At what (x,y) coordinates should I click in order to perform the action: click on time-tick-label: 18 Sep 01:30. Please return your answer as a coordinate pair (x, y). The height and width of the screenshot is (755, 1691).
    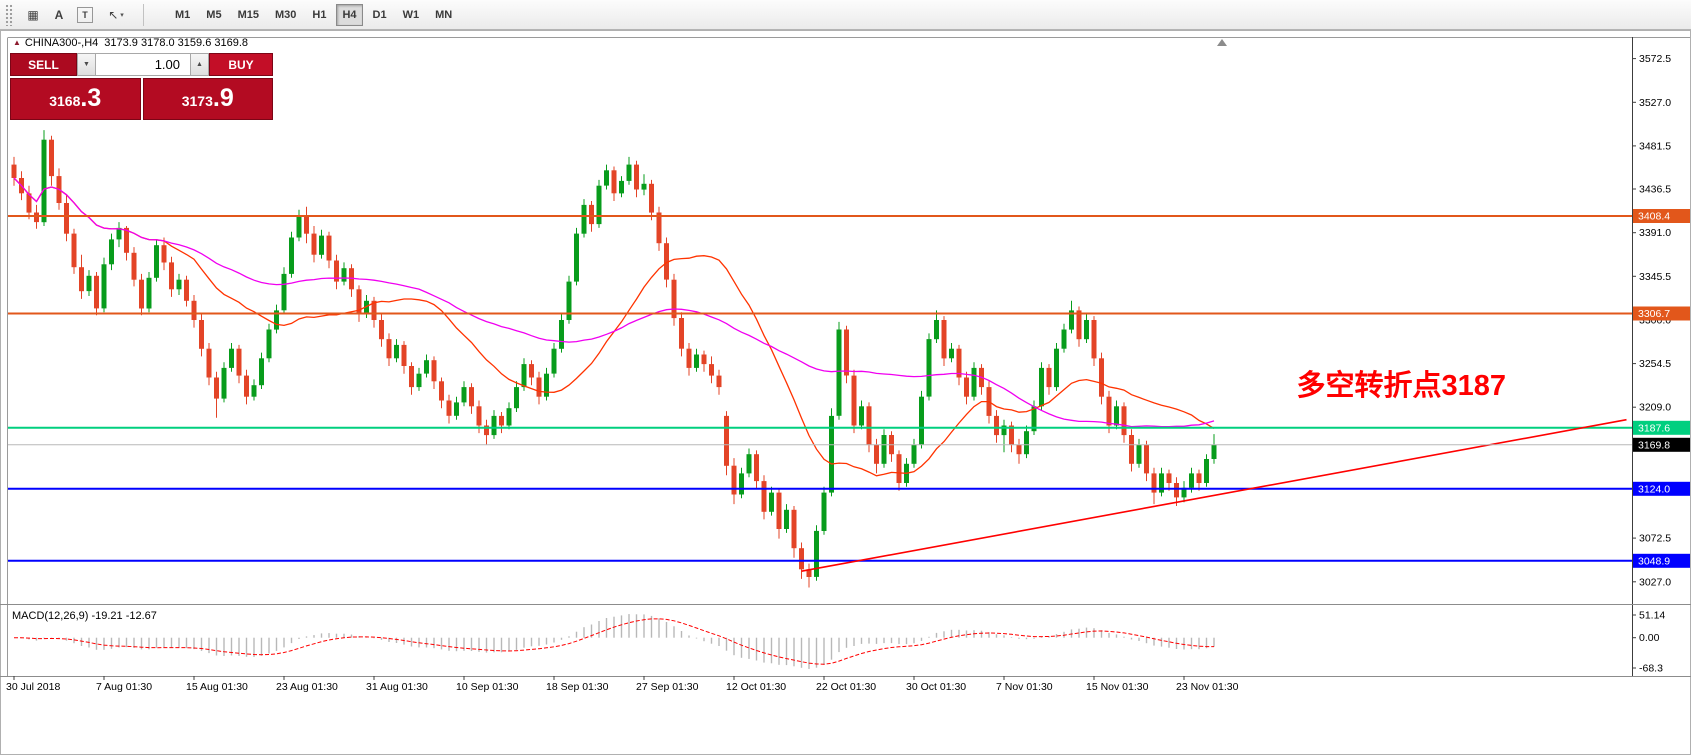
    Looking at the image, I should click on (577, 687).